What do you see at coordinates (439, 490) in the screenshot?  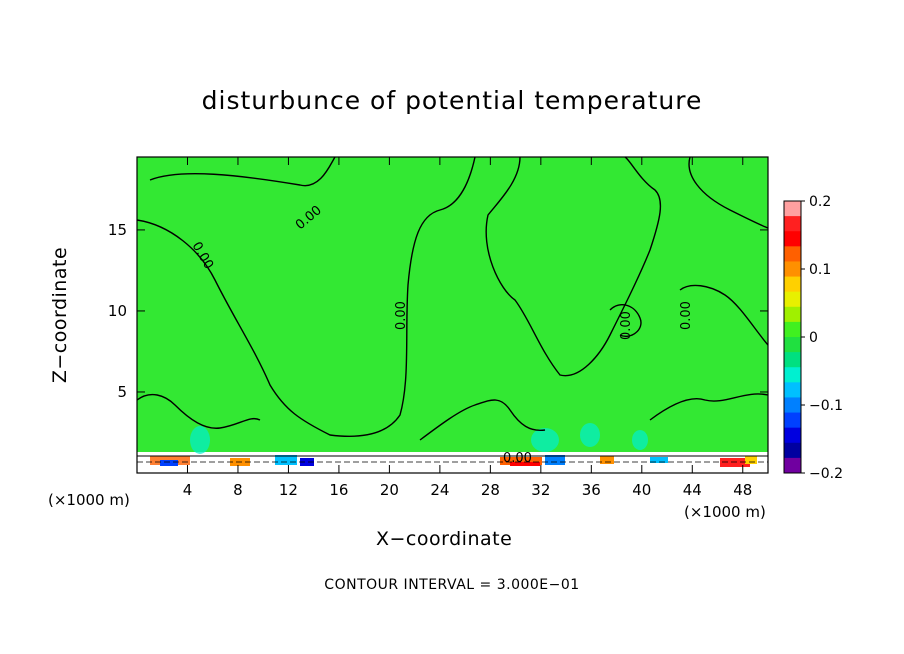 I see `x-tick-label: 24` at bounding box center [439, 490].